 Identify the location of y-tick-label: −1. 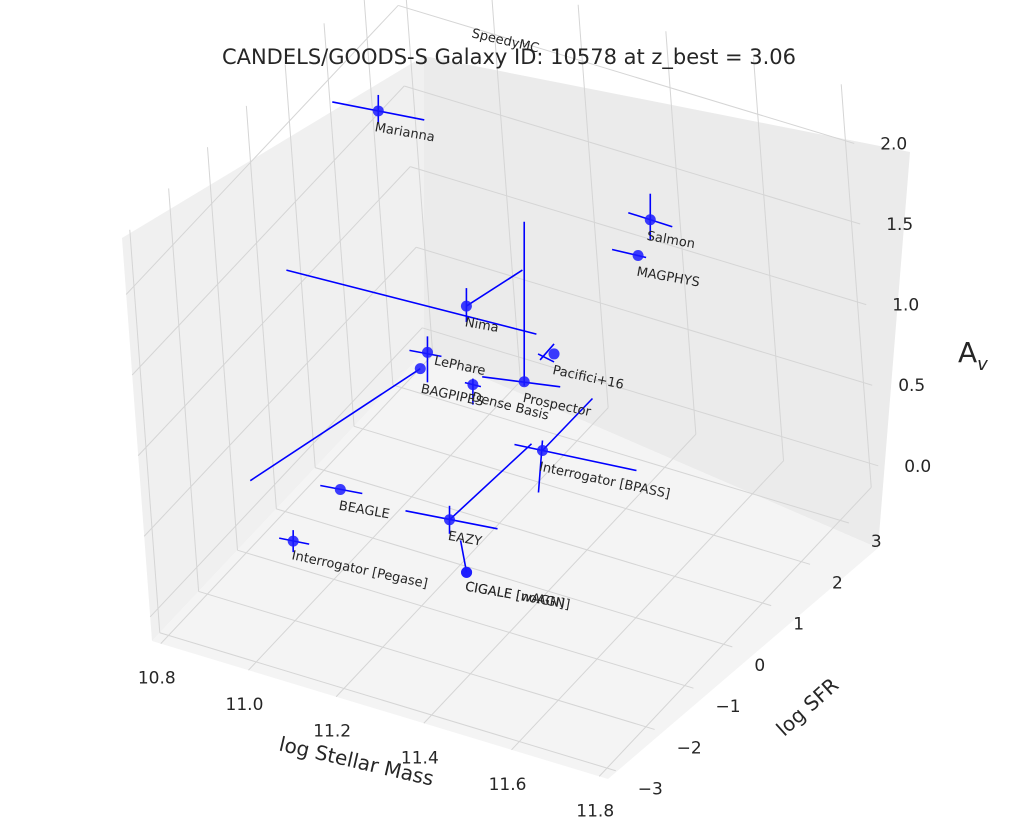
(727, 707).